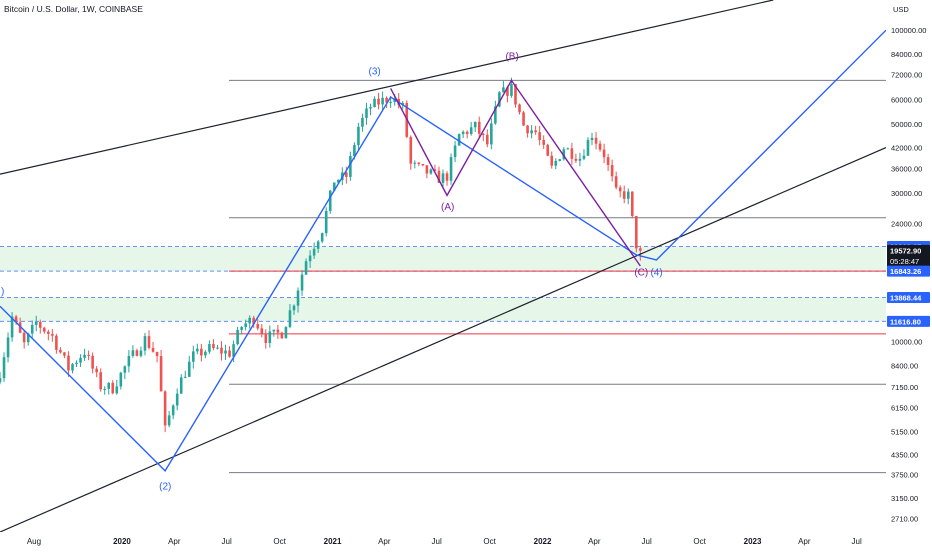 This screenshot has height=555, width=932. What do you see at coordinates (34, 541) in the screenshot?
I see `time-tick-label: Aug` at bounding box center [34, 541].